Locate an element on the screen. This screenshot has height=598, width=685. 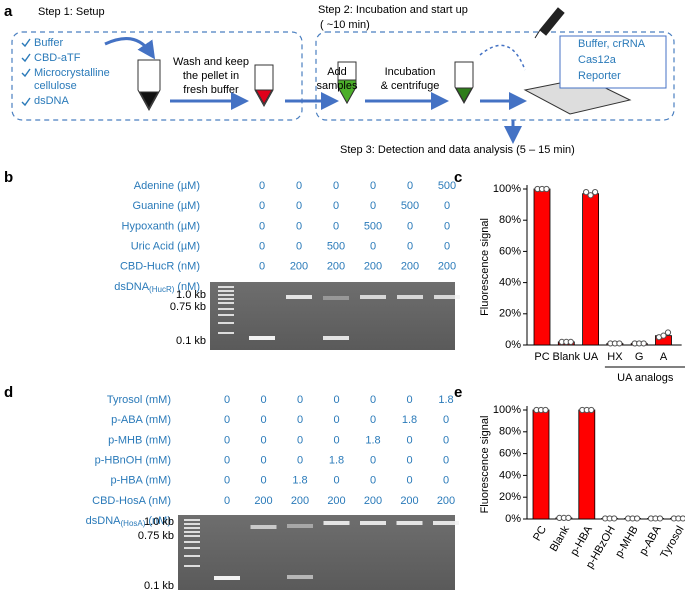
y-tick-label: 100% is located at coordinates (507, 189).